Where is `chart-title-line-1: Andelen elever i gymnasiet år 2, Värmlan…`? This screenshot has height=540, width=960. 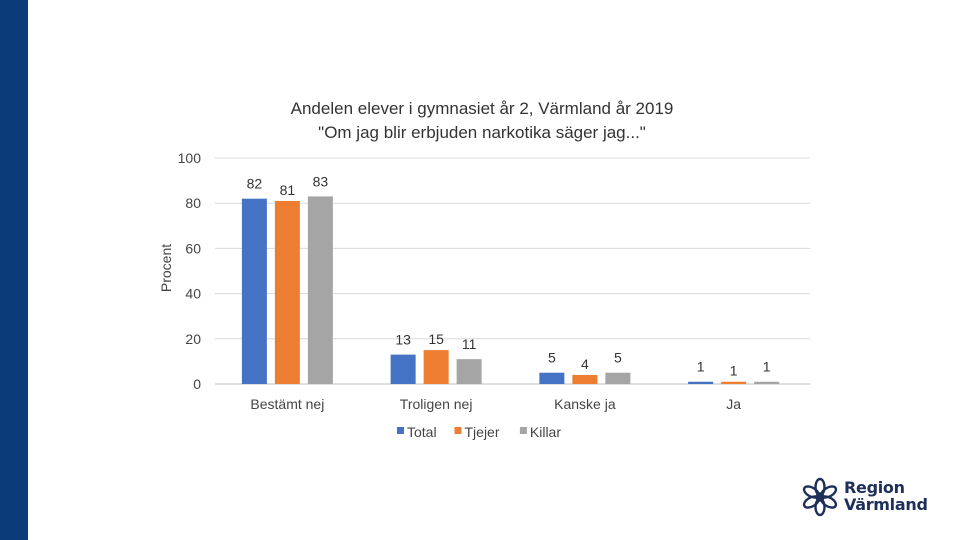 chart-title-line-1: Andelen elever i gymnasiet år 2, Värmlan… is located at coordinates (482, 108).